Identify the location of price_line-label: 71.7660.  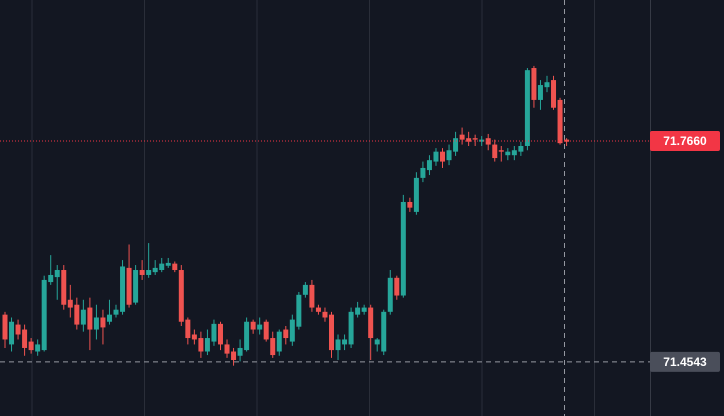
(685, 141).